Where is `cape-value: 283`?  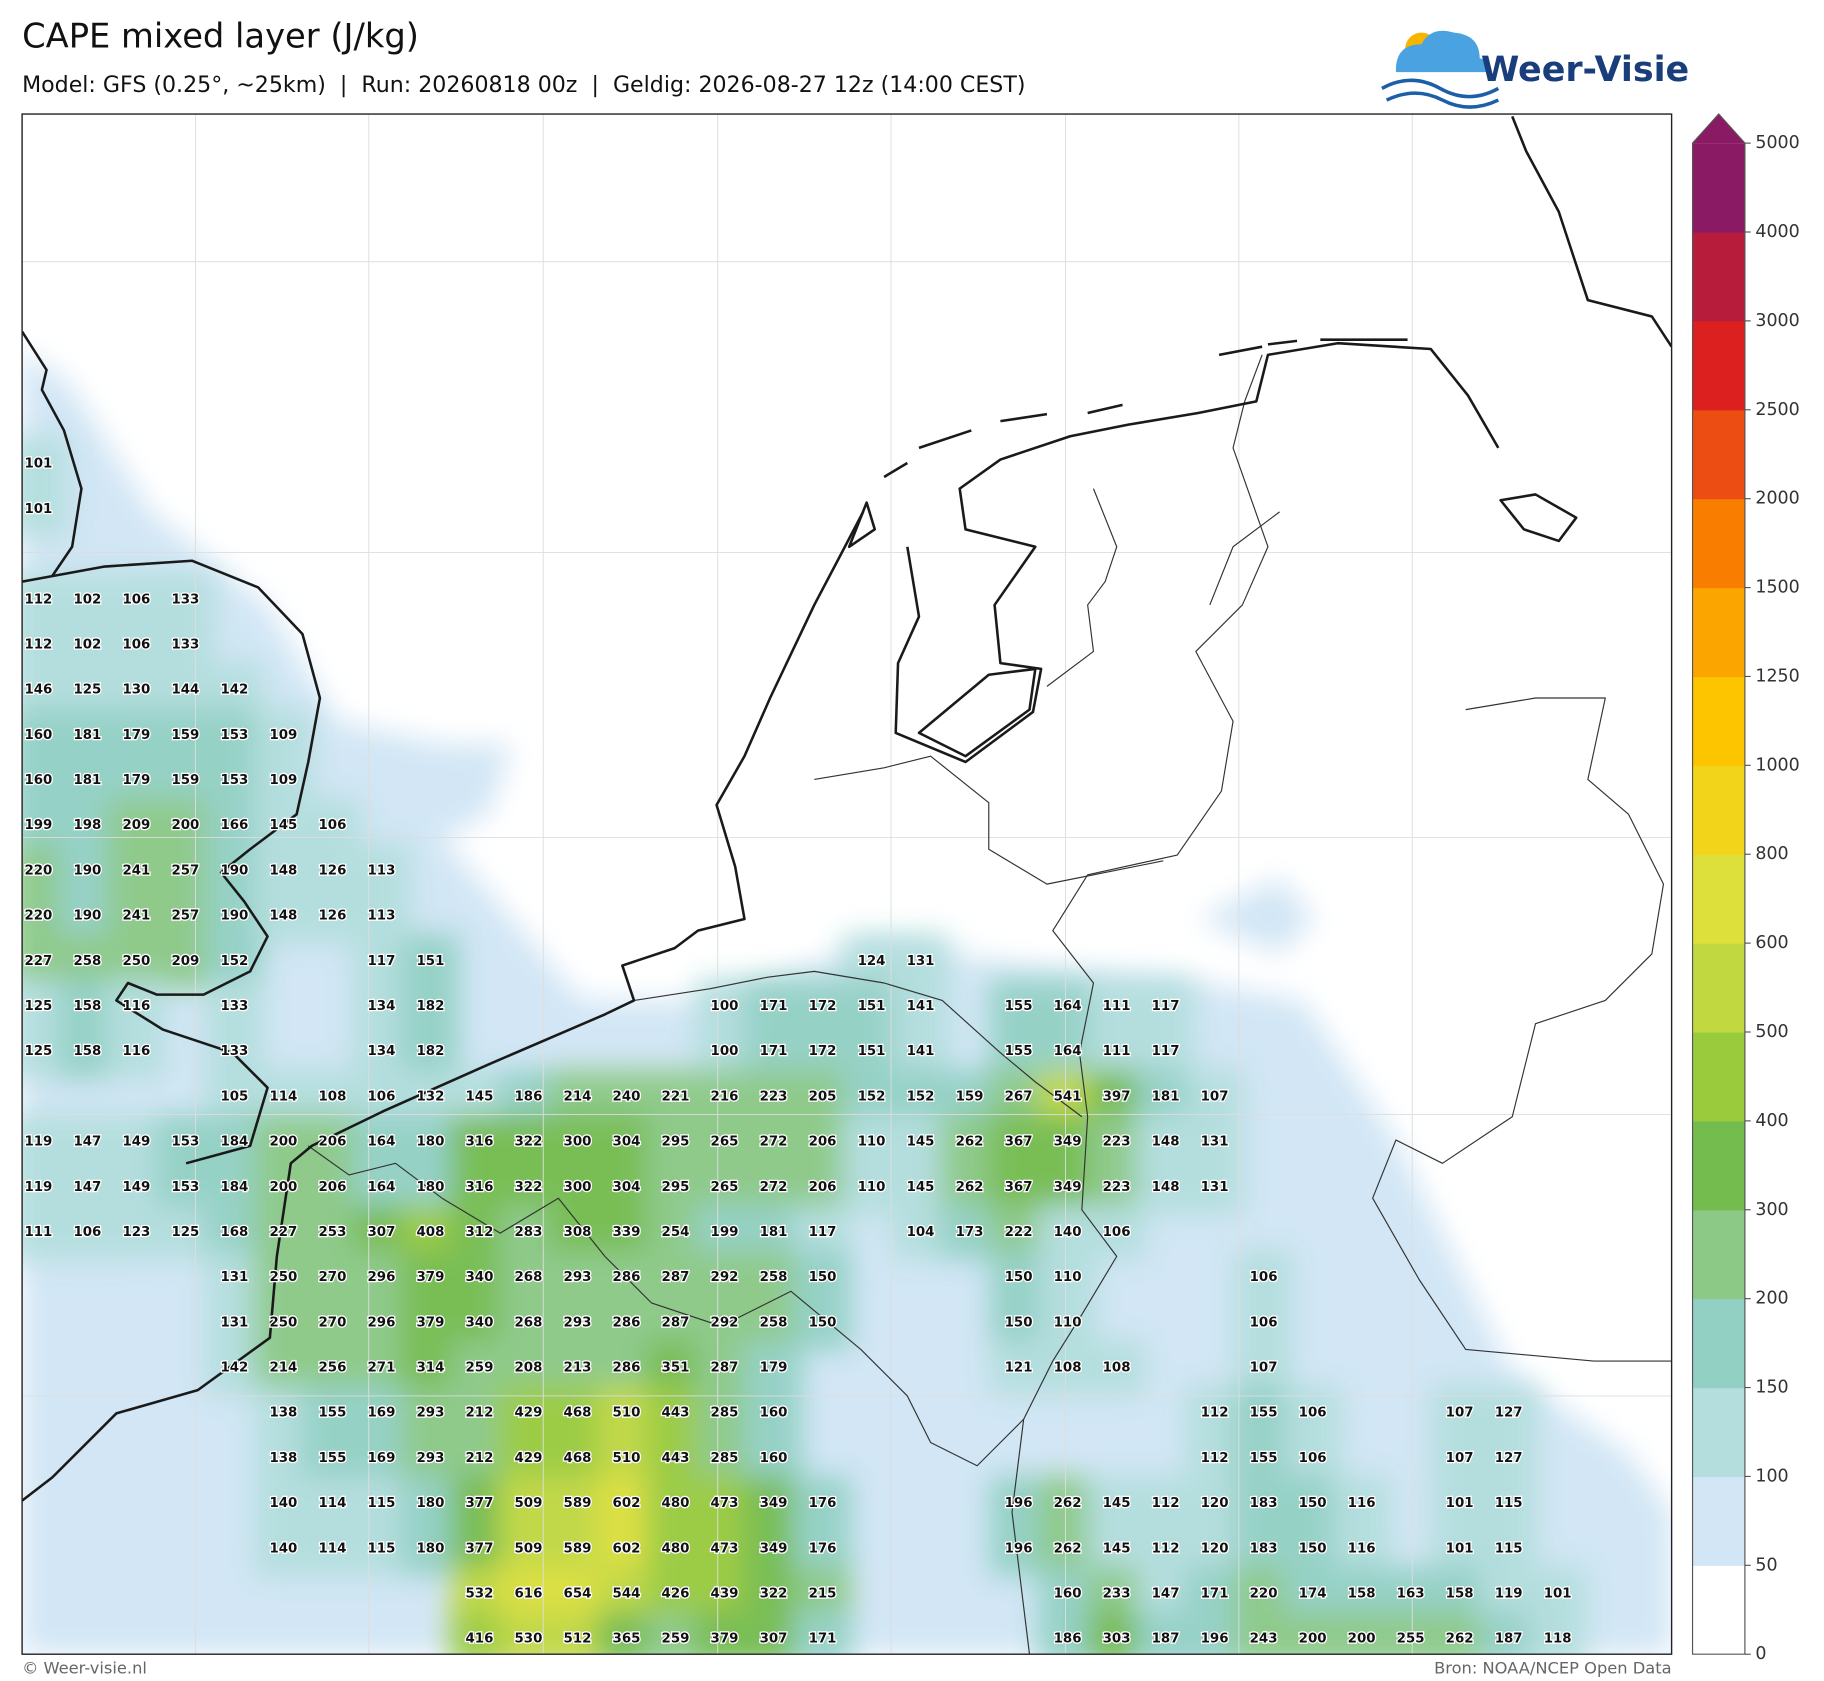
cape-value: 283 is located at coordinates (529, 1232).